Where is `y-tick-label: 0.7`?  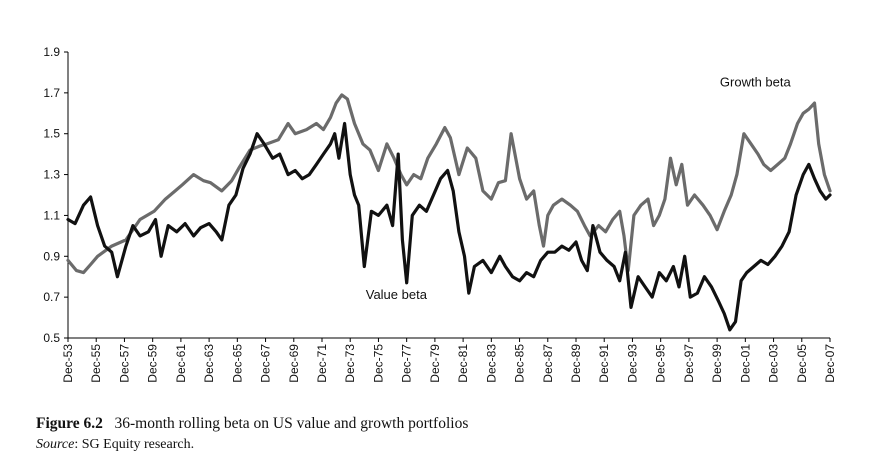
y-tick-label: 0.7 is located at coordinates (51, 297).